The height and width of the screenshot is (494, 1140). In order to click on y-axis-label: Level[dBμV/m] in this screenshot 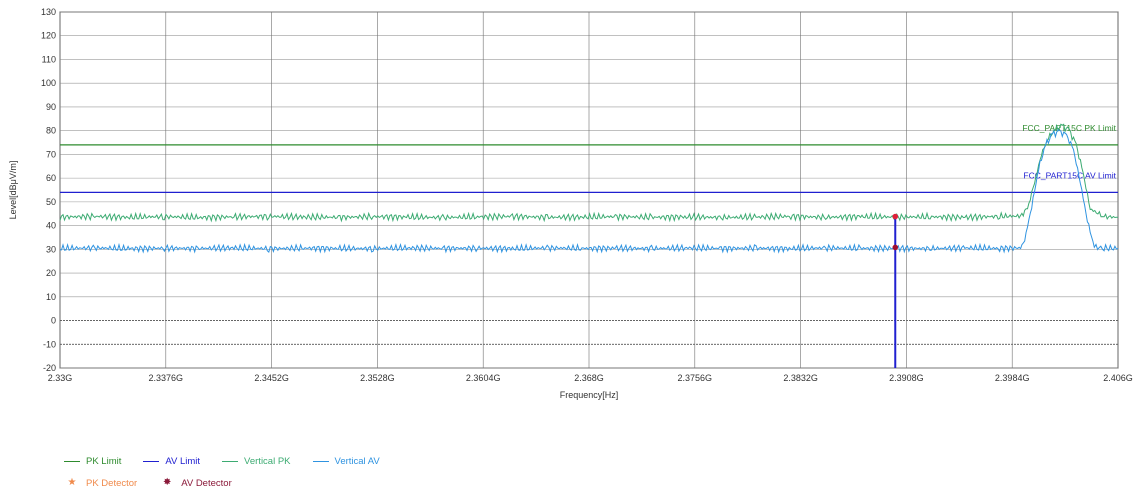, I will do `click(13, 190)`.